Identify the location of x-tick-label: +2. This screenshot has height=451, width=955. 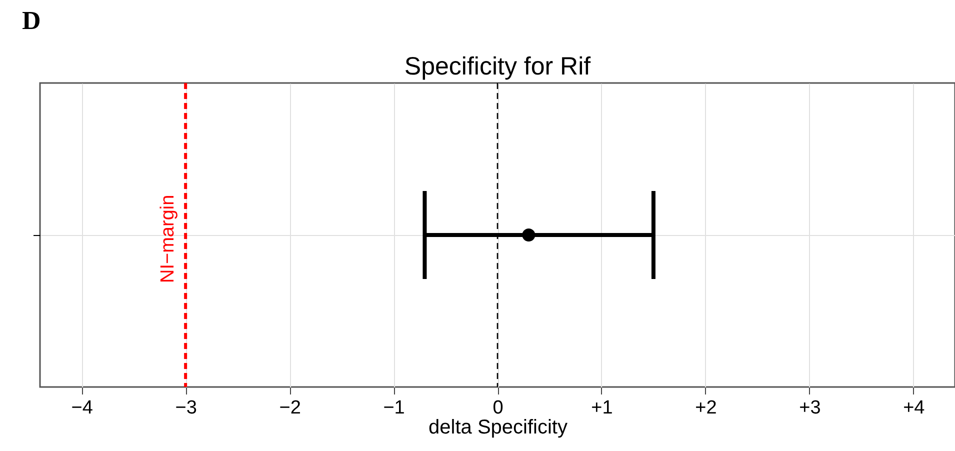
(706, 408).